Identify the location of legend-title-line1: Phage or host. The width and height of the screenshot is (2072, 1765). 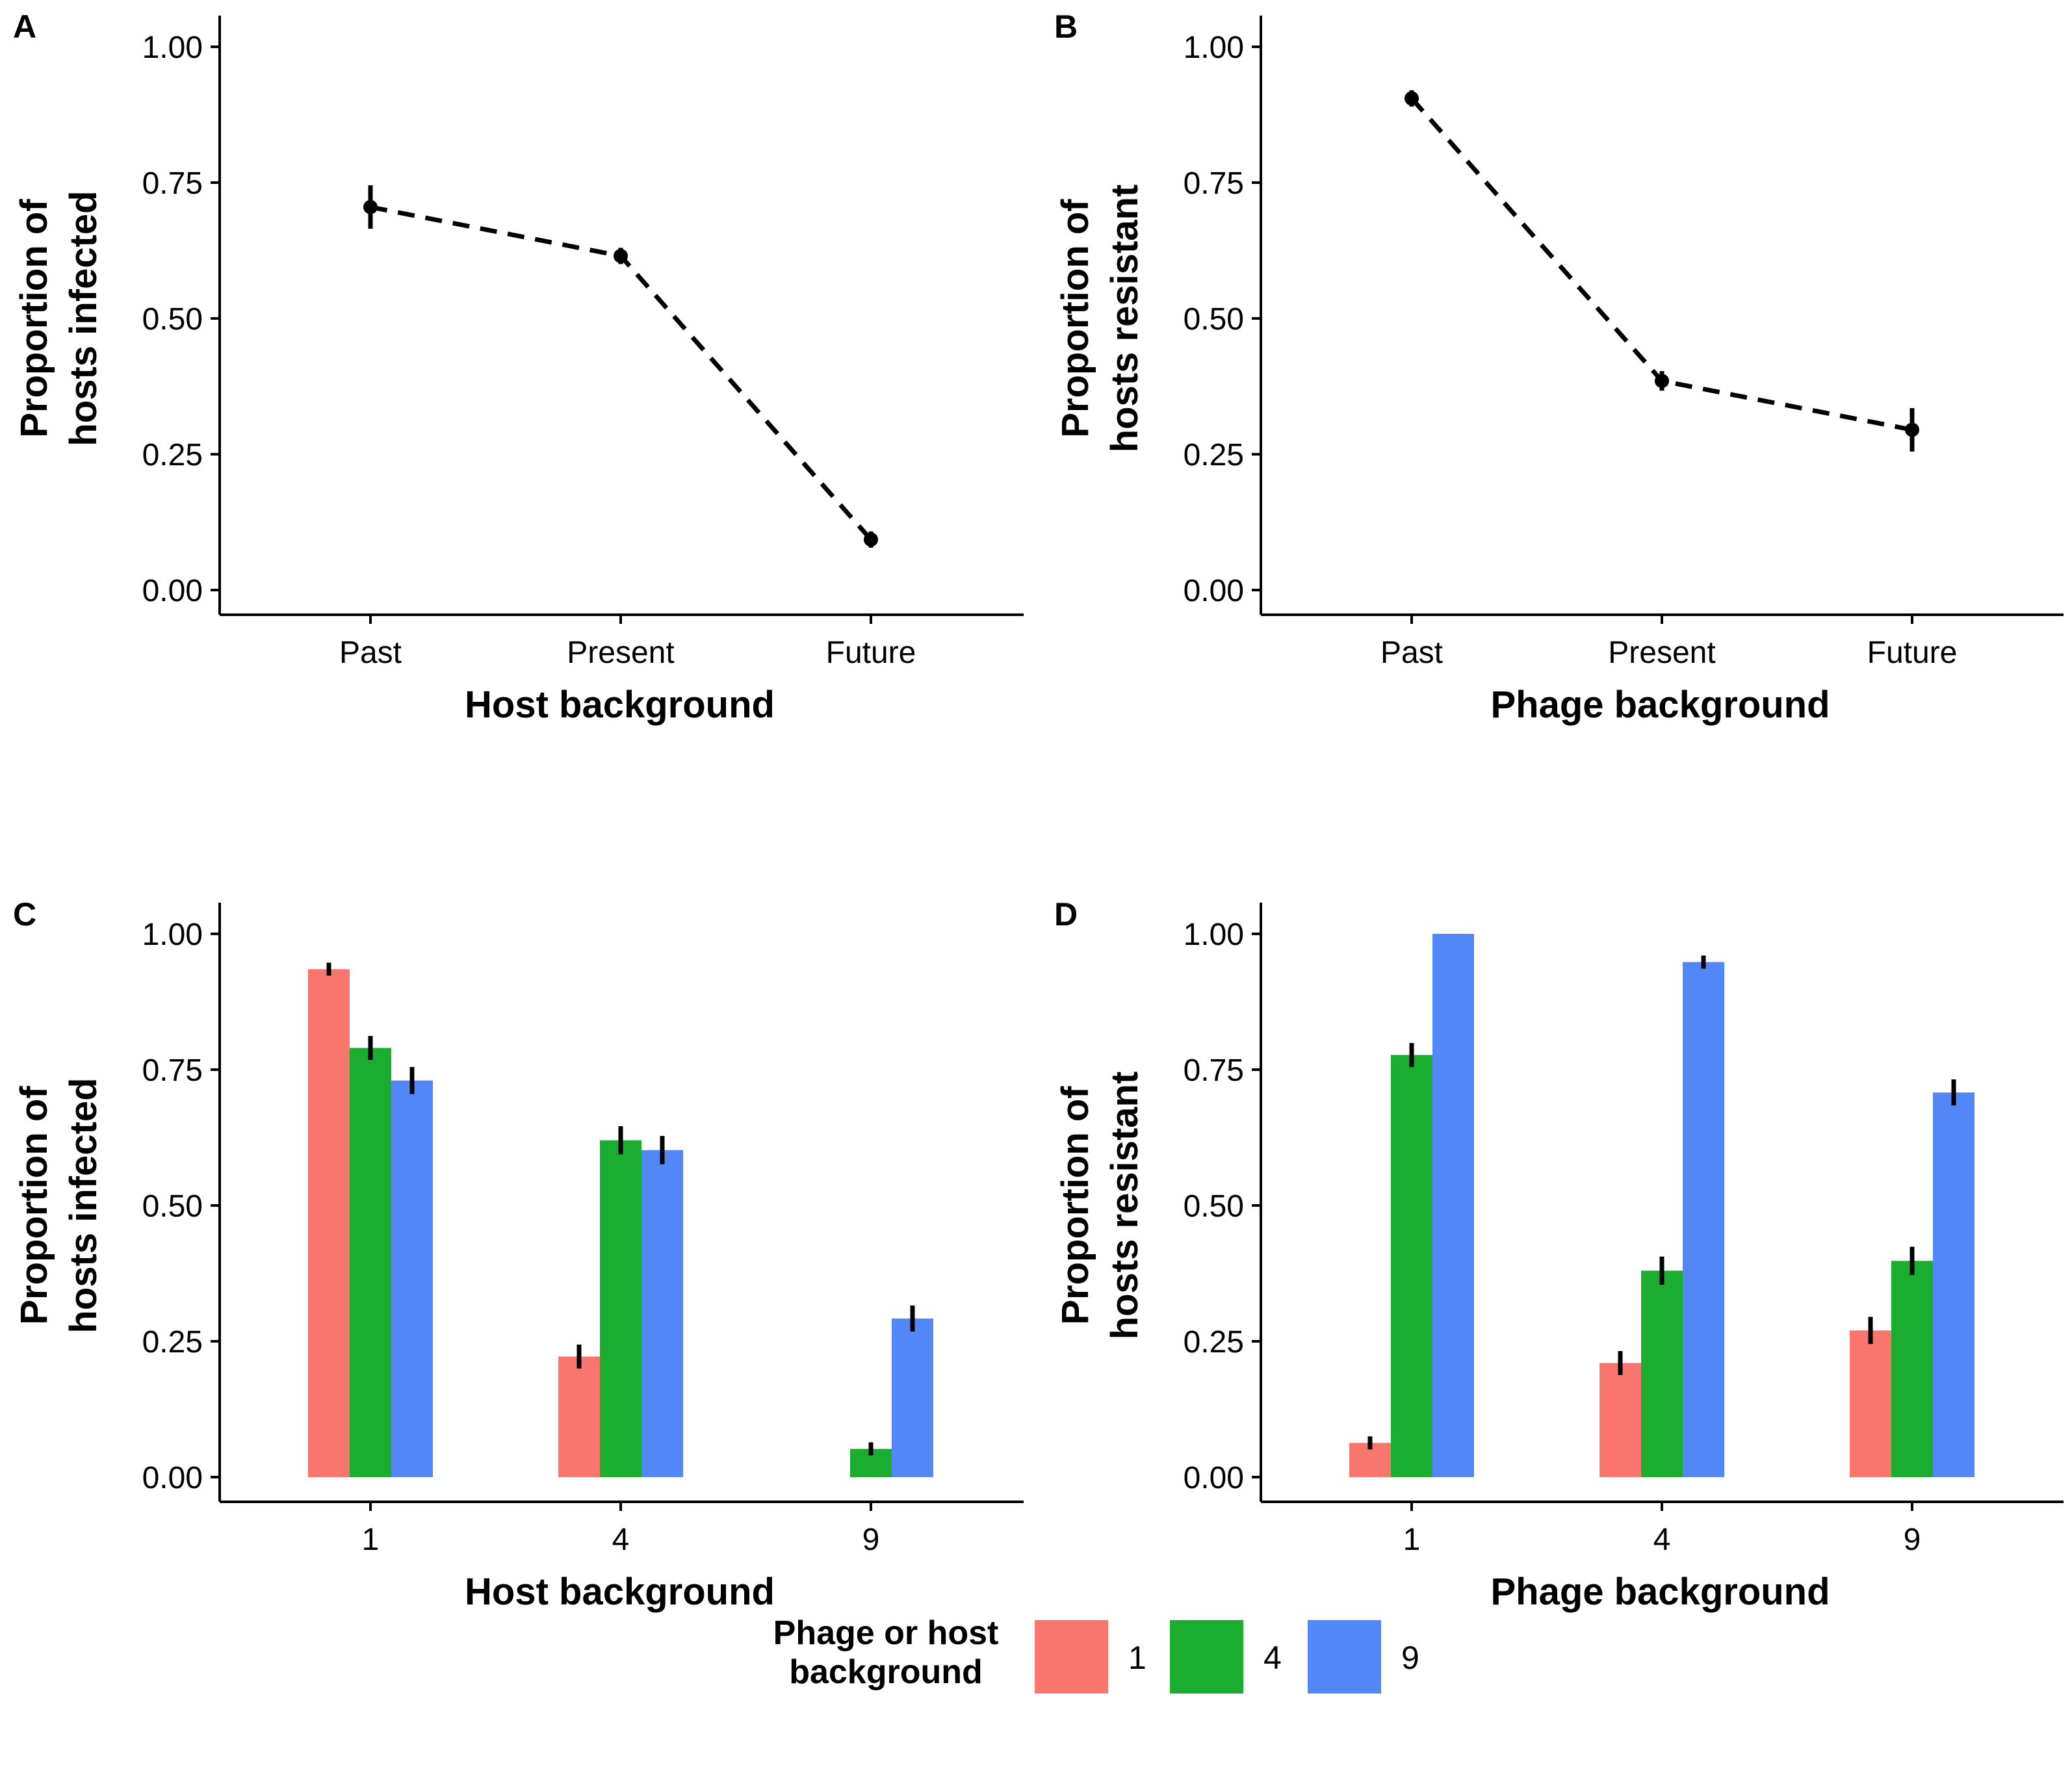
(886, 1633).